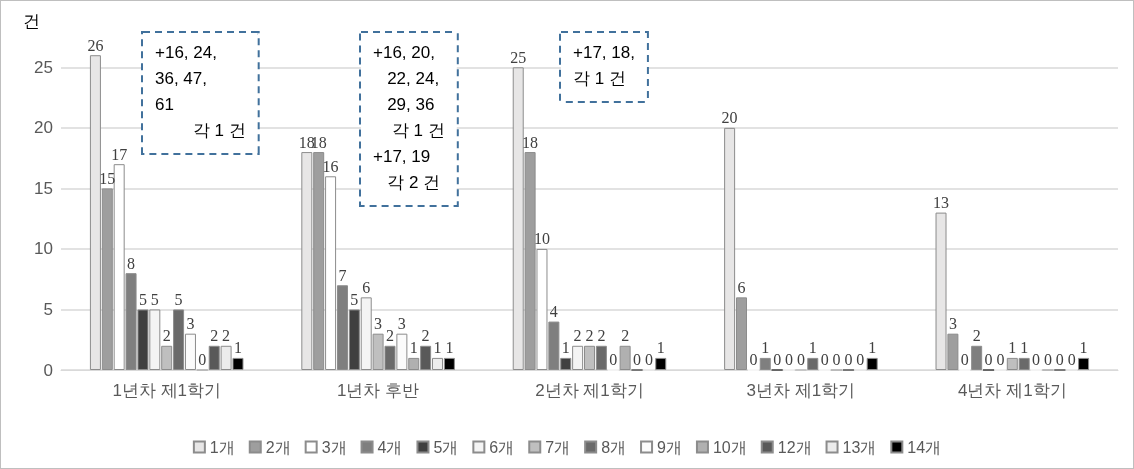 This screenshot has width=1134, height=469. What do you see at coordinates (278, 447) in the screenshot?
I see `legend-label: 2개` at bounding box center [278, 447].